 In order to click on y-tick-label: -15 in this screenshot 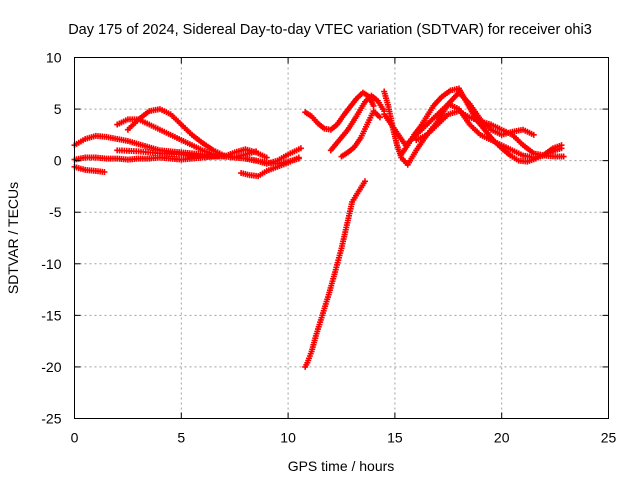, I will do `click(51, 315)`.